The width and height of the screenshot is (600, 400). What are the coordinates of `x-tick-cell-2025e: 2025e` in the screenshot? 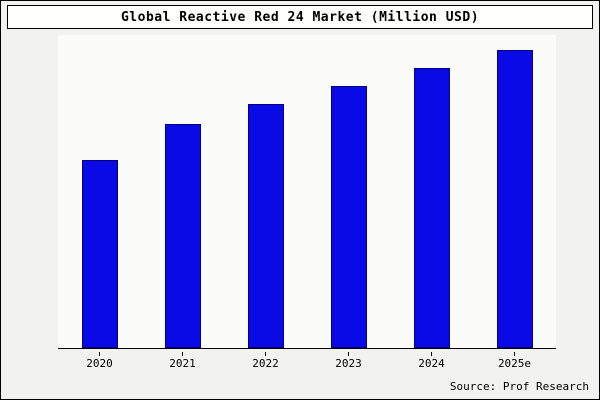 It's located at (514, 363).